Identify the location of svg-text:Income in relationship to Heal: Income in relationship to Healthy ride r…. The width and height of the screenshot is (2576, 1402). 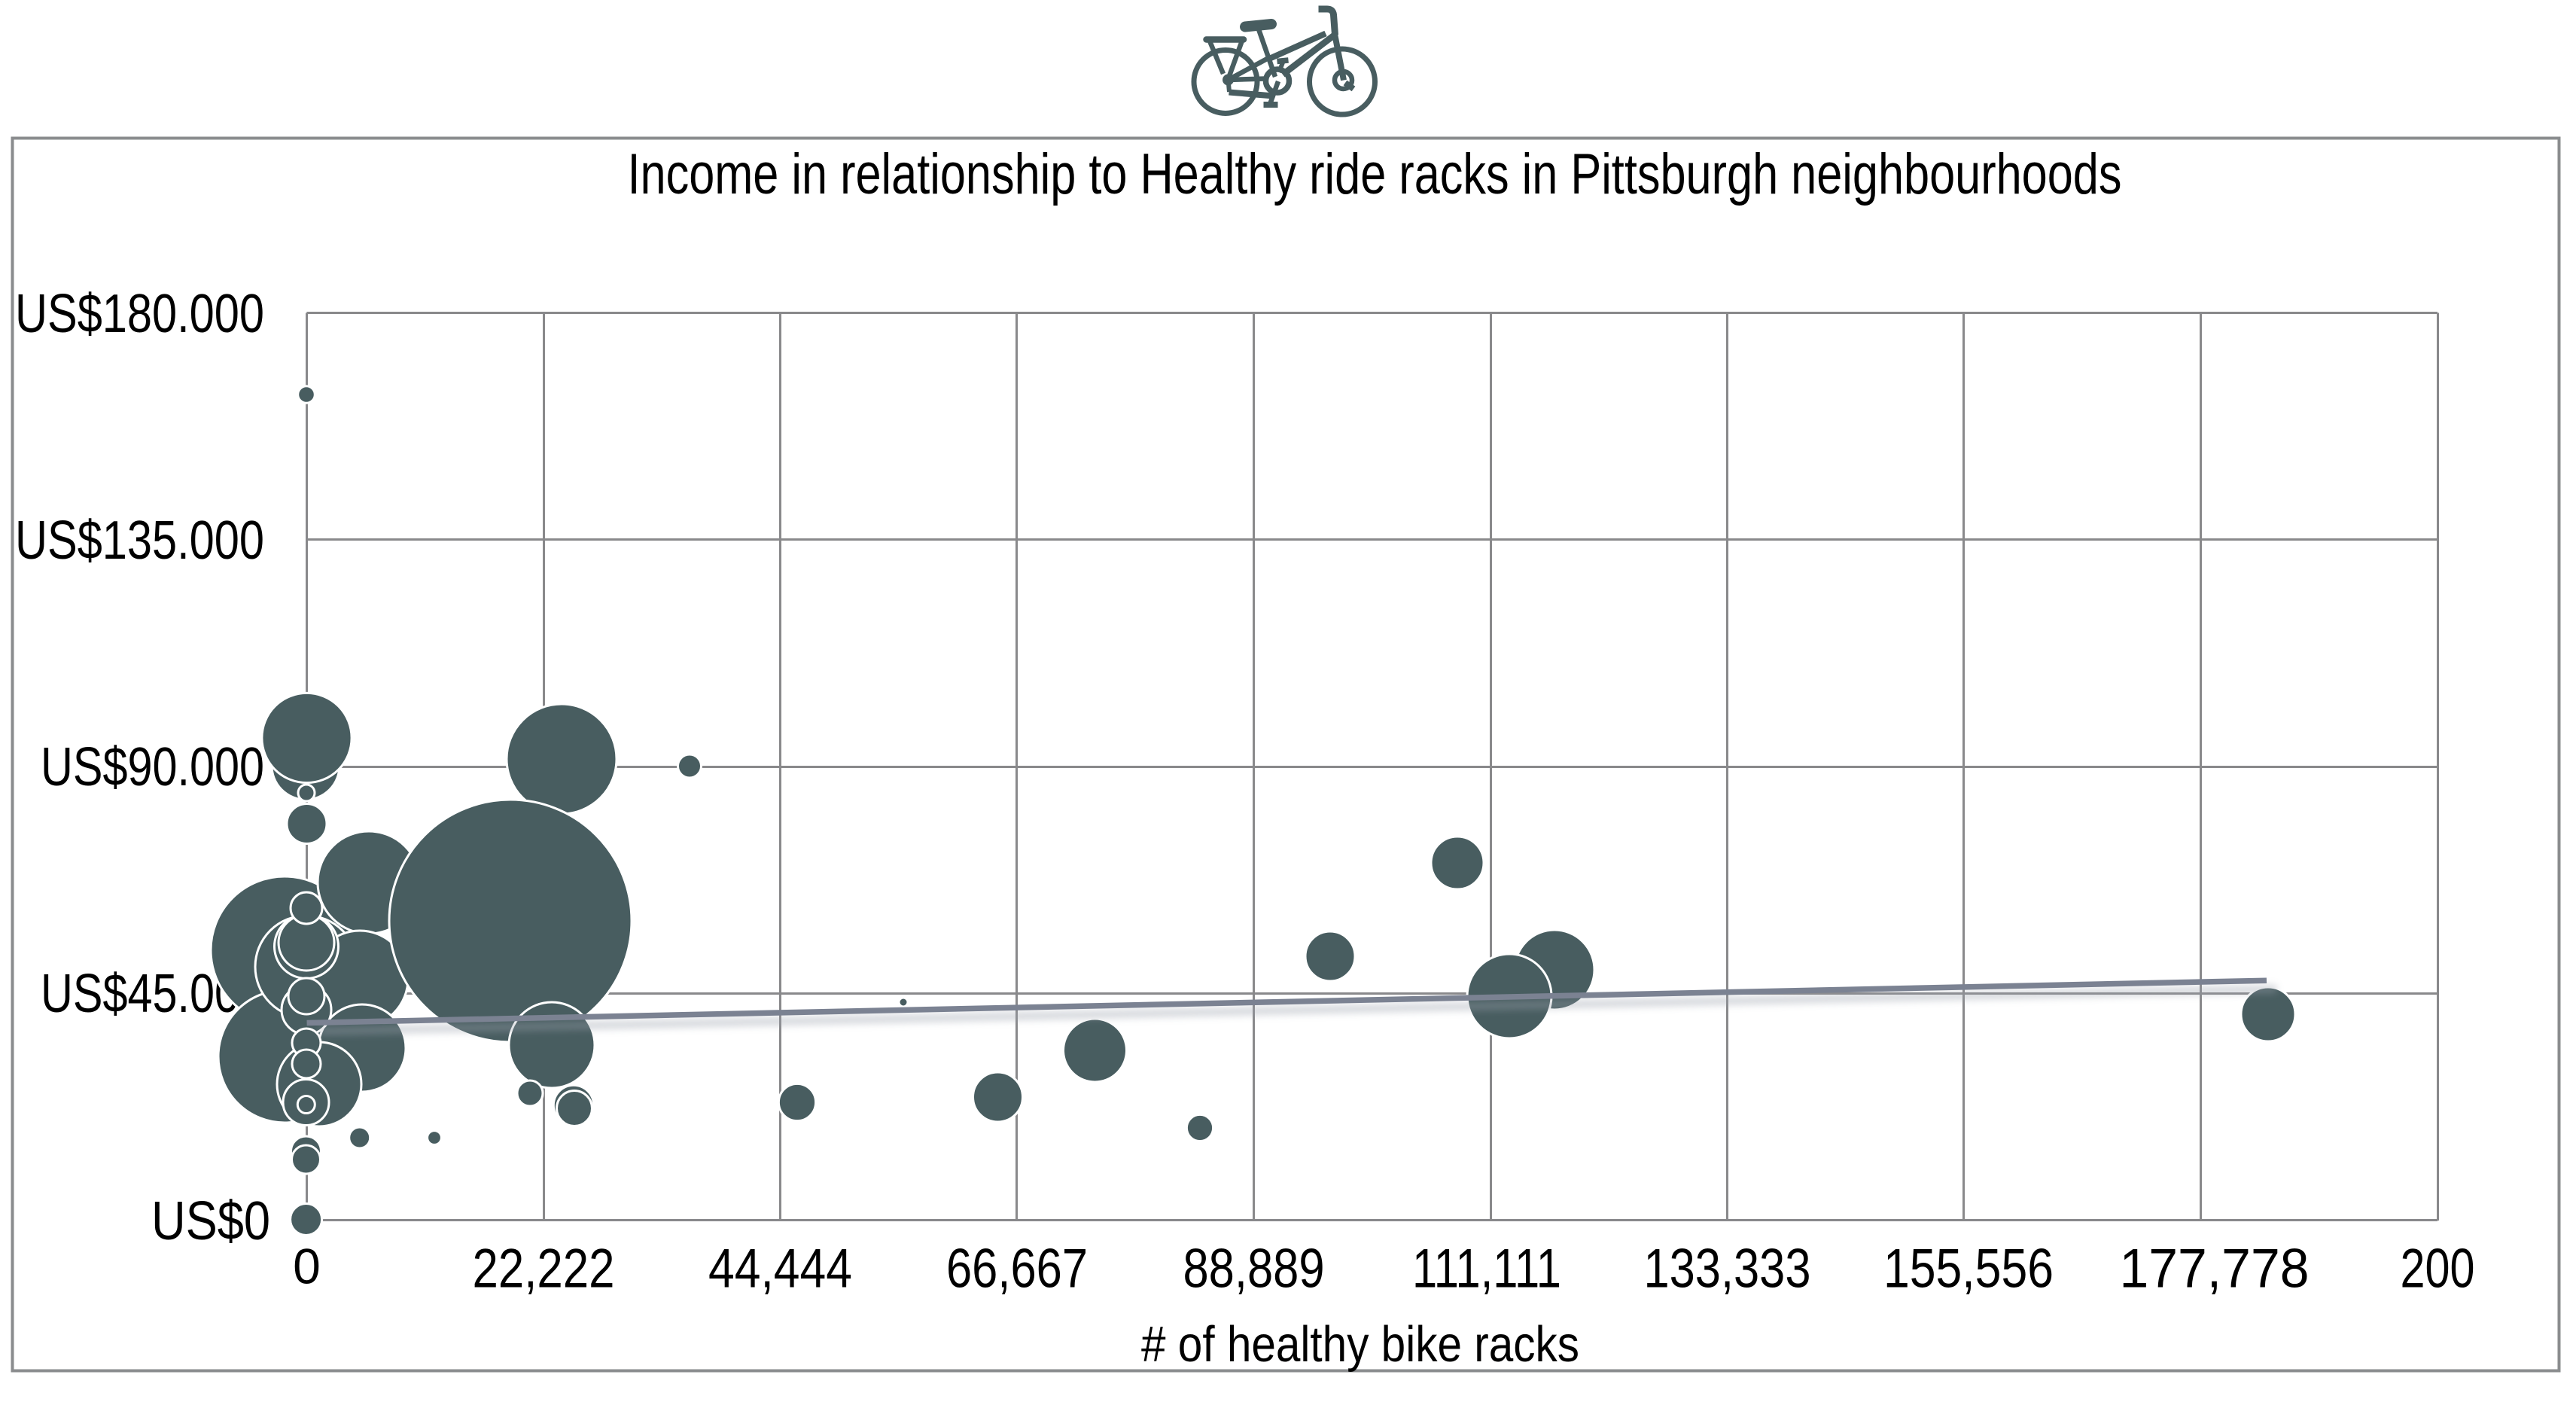
(1375, 174).